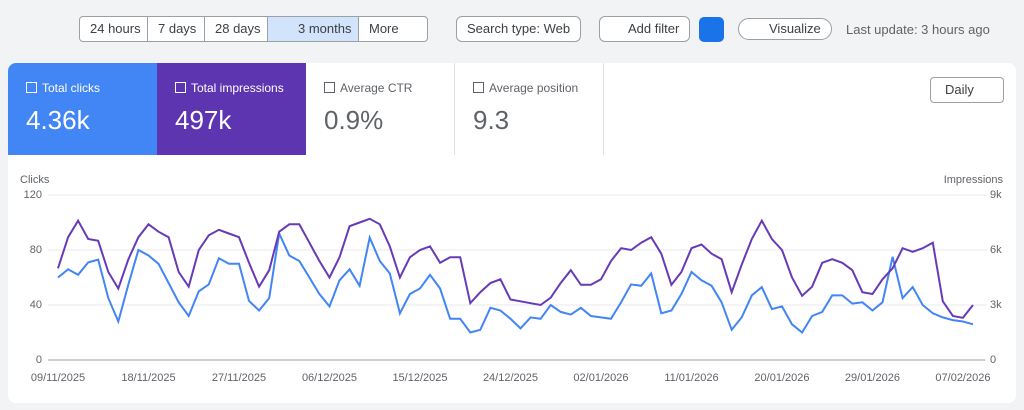 The image size is (1024, 410). Describe the element at coordinates (785, 29) in the screenshot. I see `visualize-button: Visualize` at that location.